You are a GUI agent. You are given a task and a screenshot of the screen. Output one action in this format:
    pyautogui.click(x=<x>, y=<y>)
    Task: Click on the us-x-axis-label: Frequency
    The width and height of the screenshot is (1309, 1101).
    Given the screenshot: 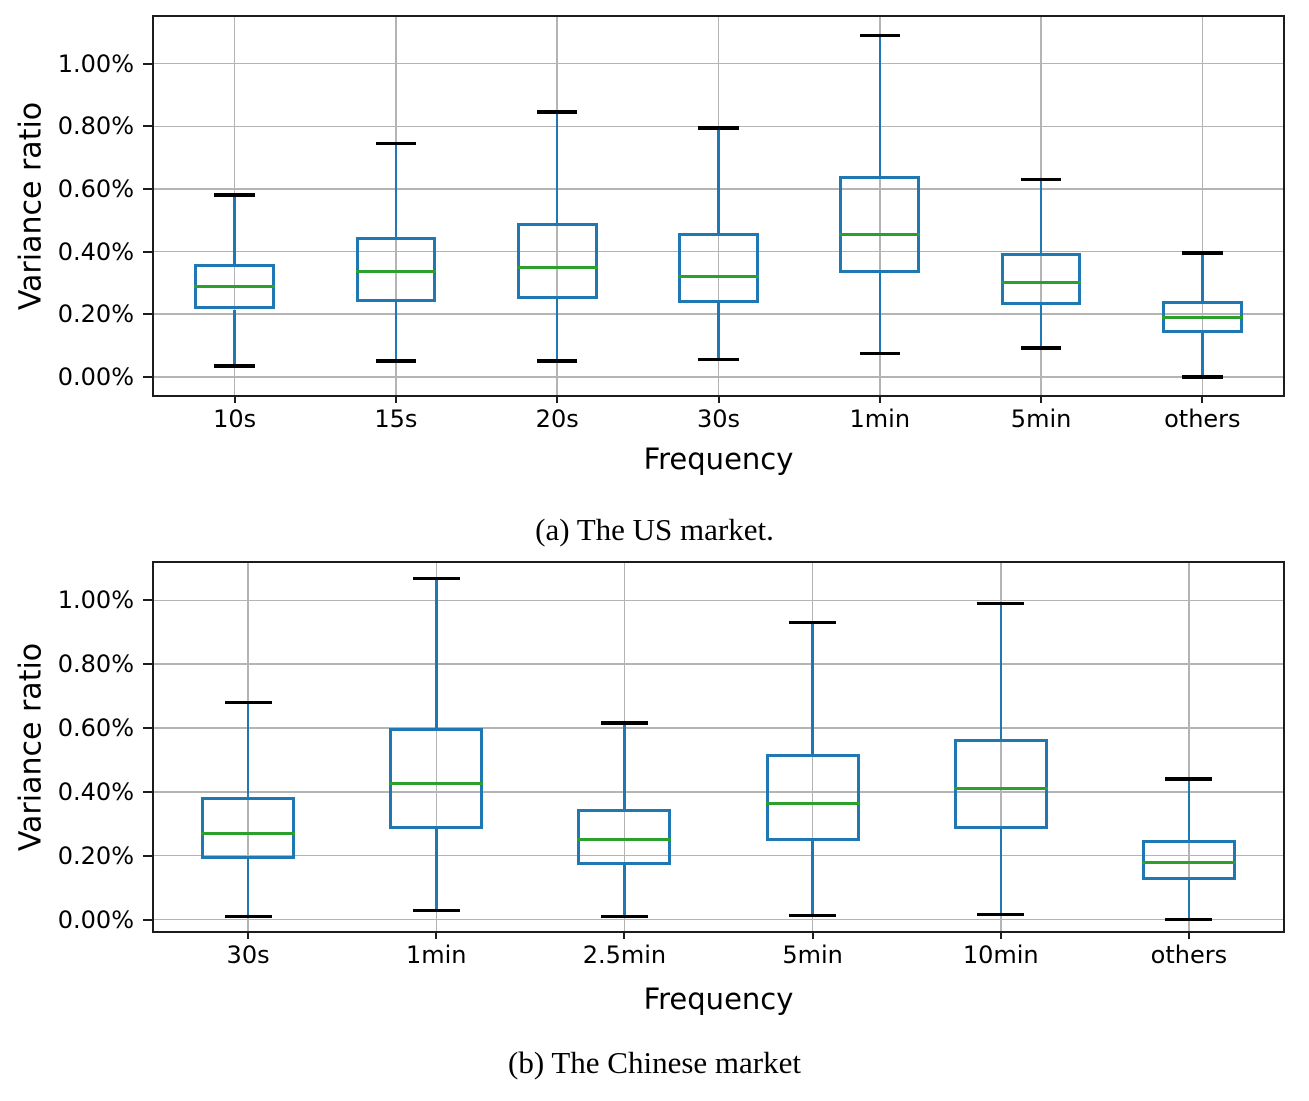 What is the action you would take?
    pyautogui.click(x=718, y=459)
    